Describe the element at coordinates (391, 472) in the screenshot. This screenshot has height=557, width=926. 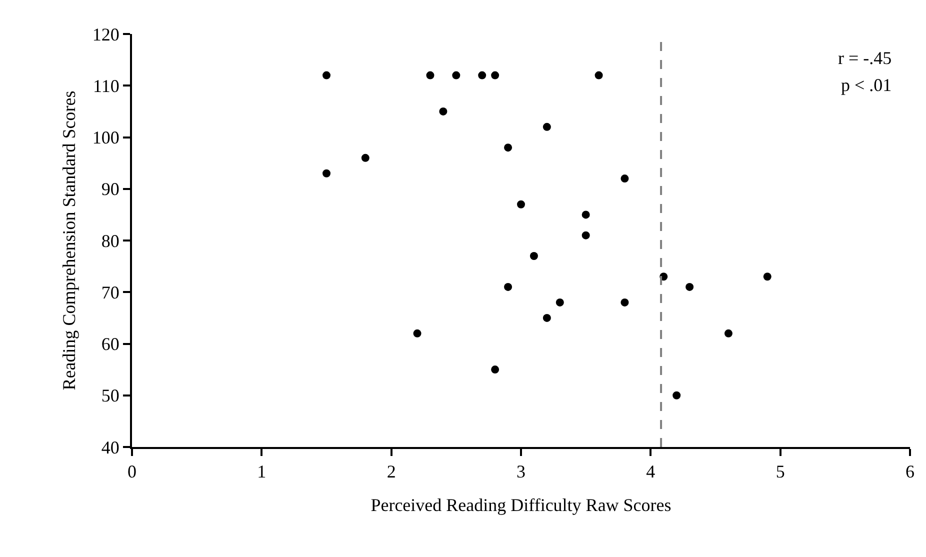
I see `x-tick-label: 2` at that location.